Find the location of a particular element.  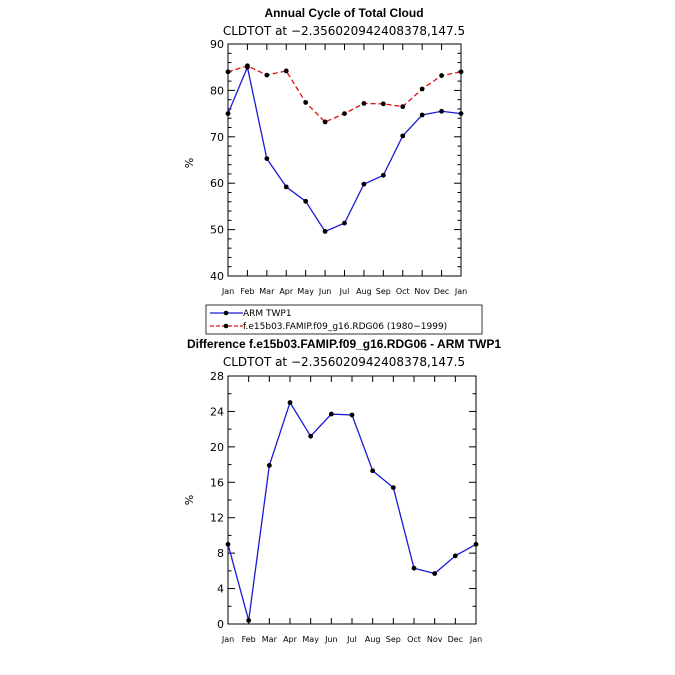

y-tick-label: 20 is located at coordinates (217, 447).